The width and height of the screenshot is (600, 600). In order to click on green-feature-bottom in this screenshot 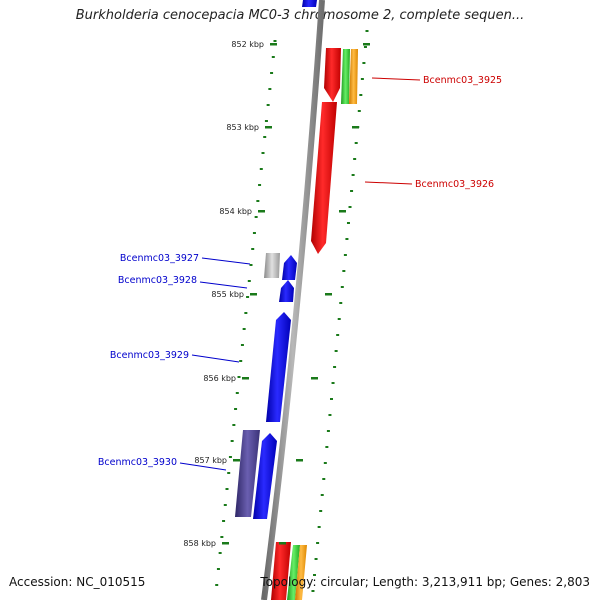, I will do `click(293, 572)`.